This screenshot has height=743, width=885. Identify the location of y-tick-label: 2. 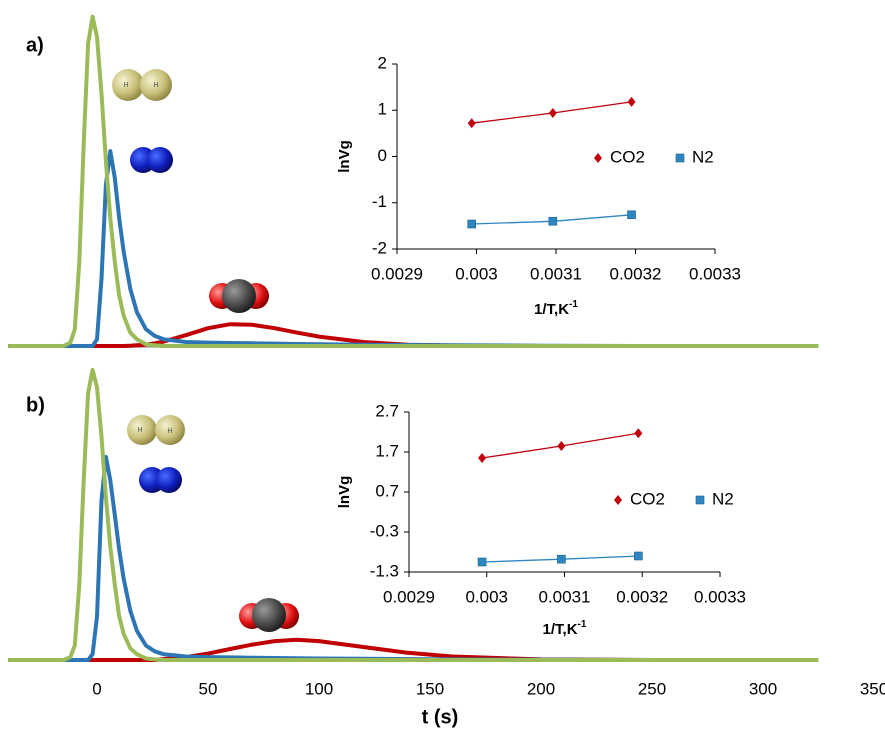
(382, 62).